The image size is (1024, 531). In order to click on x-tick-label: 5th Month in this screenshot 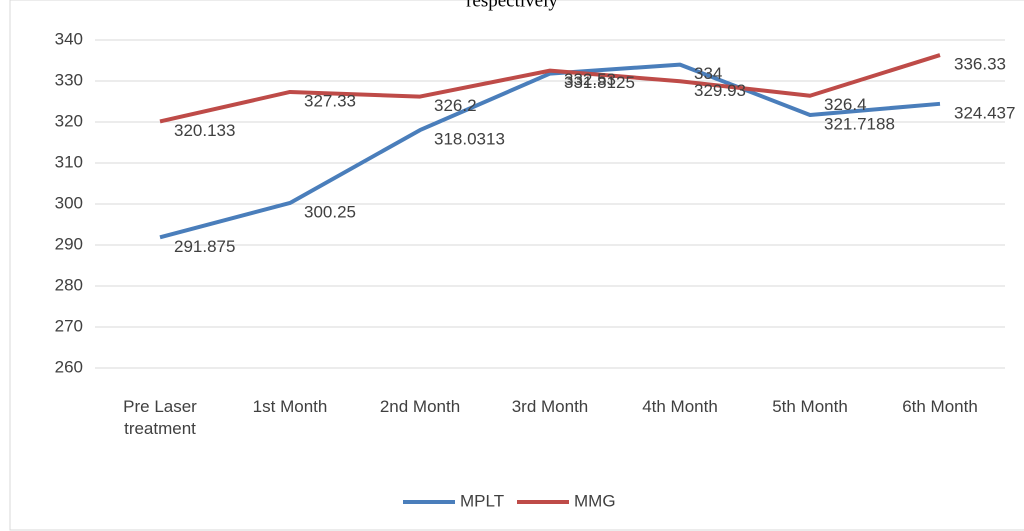, I will do `click(810, 406)`.